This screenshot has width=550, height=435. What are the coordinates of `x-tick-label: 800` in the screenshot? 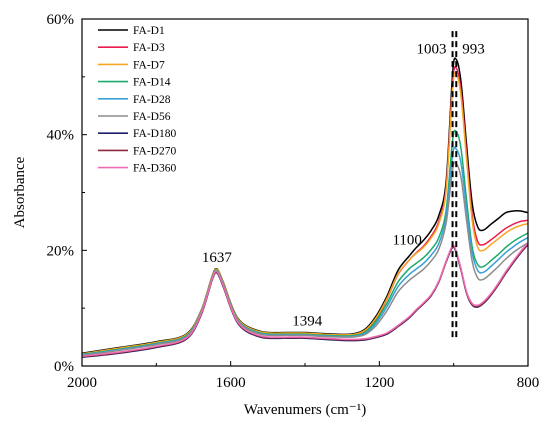 It's located at (528, 383).